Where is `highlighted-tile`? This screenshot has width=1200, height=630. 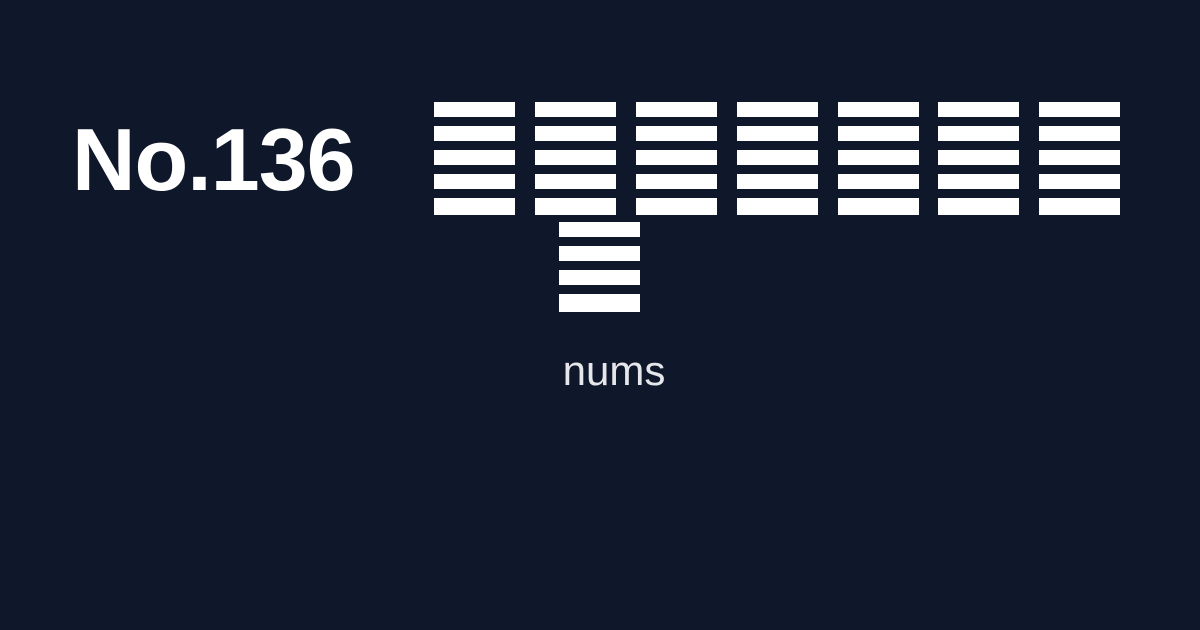 highlighted-tile is located at coordinates (599, 267).